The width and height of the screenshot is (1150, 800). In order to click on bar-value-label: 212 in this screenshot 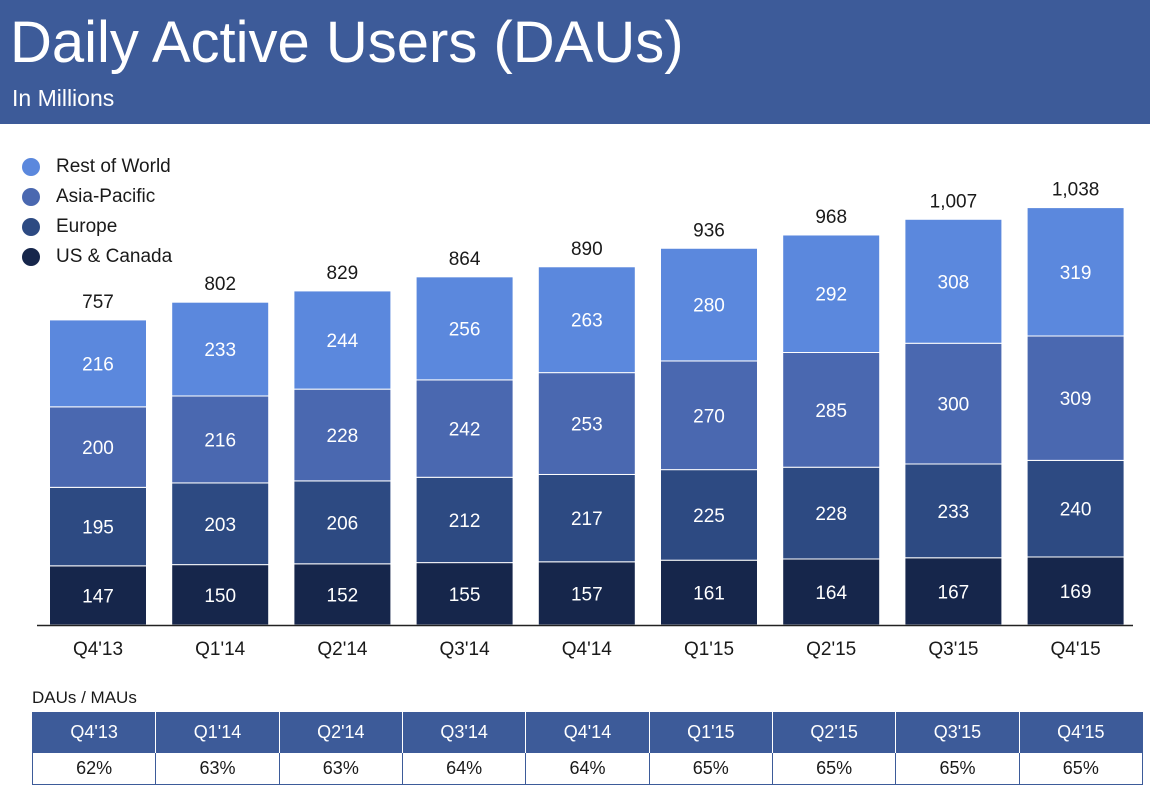, I will do `click(465, 521)`.